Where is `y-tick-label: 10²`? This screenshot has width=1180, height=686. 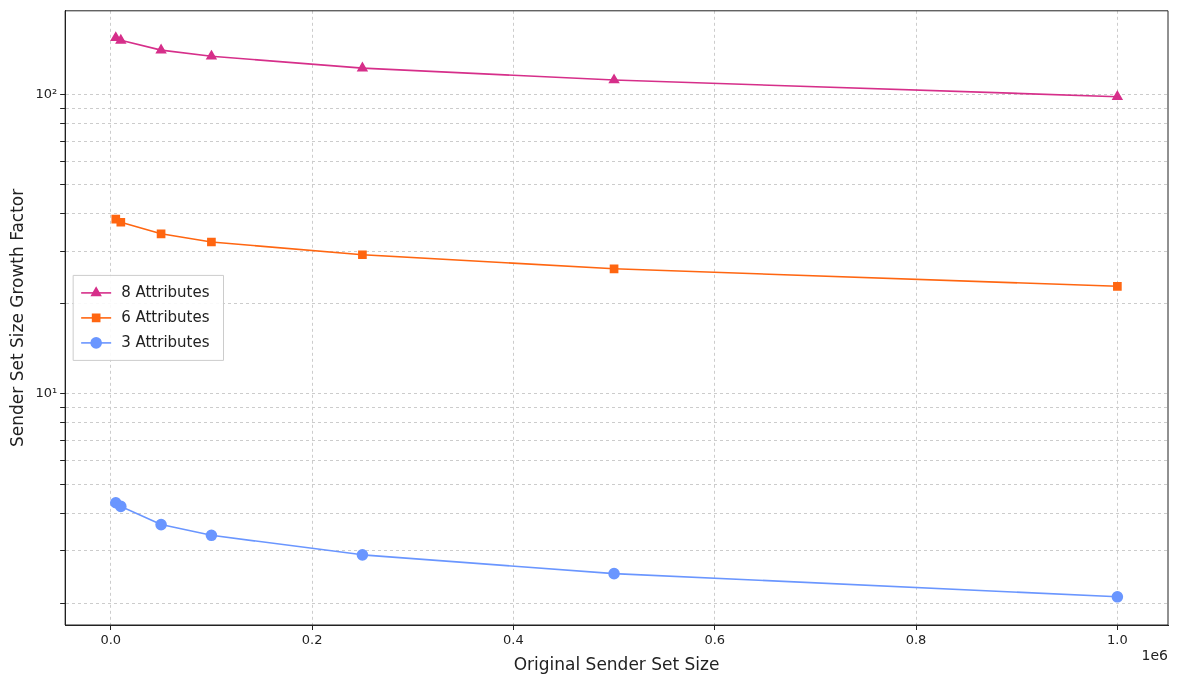 y-tick-label: 10² is located at coordinates (46, 94).